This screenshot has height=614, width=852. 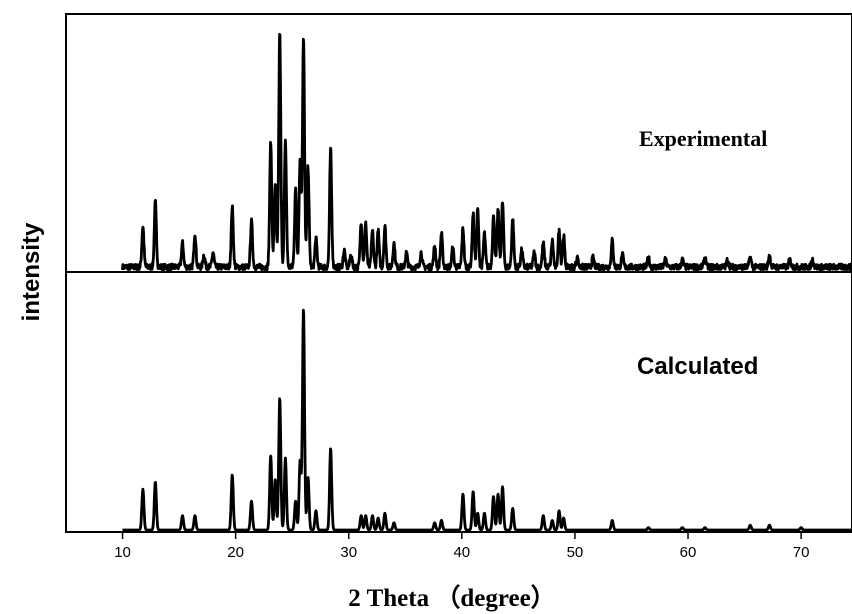 What do you see at coordinates (688, 552) in the screenshot?
I see `x-tick-label-60: 60` at bounding box center [688, 552].